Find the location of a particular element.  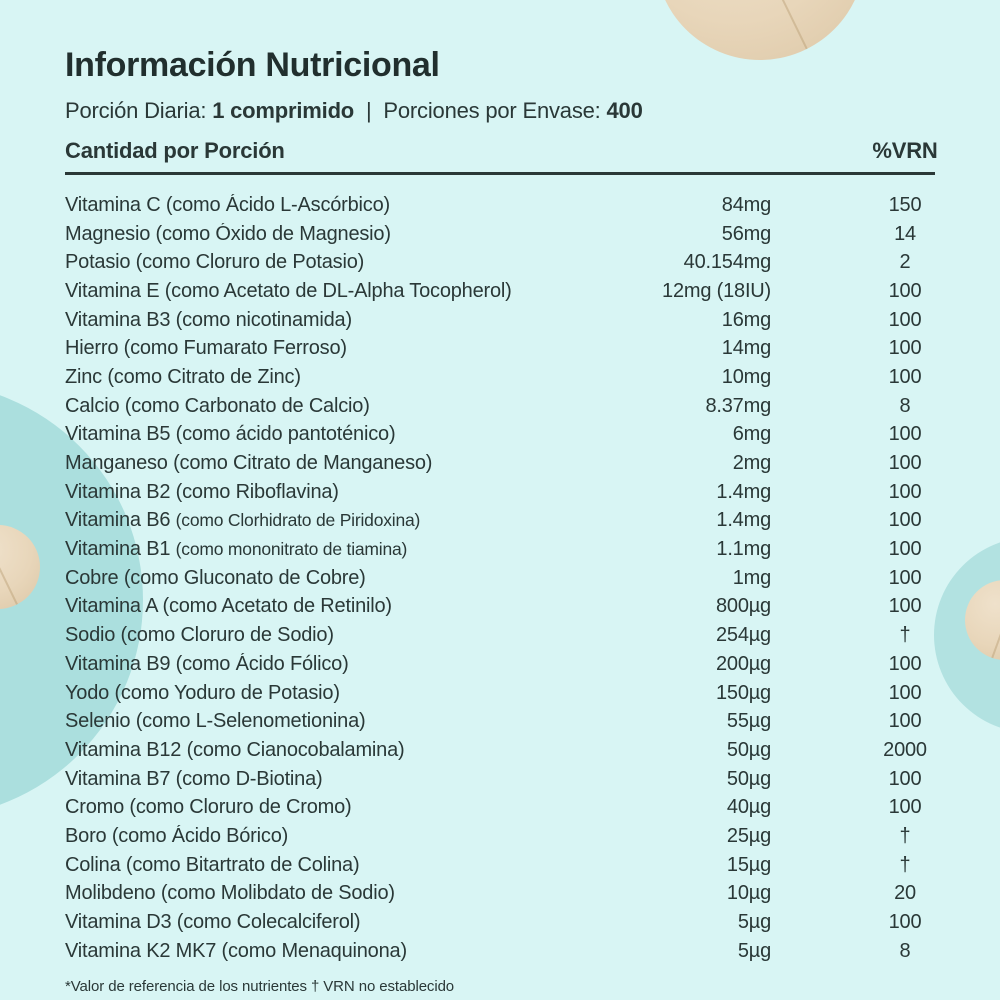

nutrient-name: Colina (como Bitartrato de Colina) is located at coordinates (212, 864).